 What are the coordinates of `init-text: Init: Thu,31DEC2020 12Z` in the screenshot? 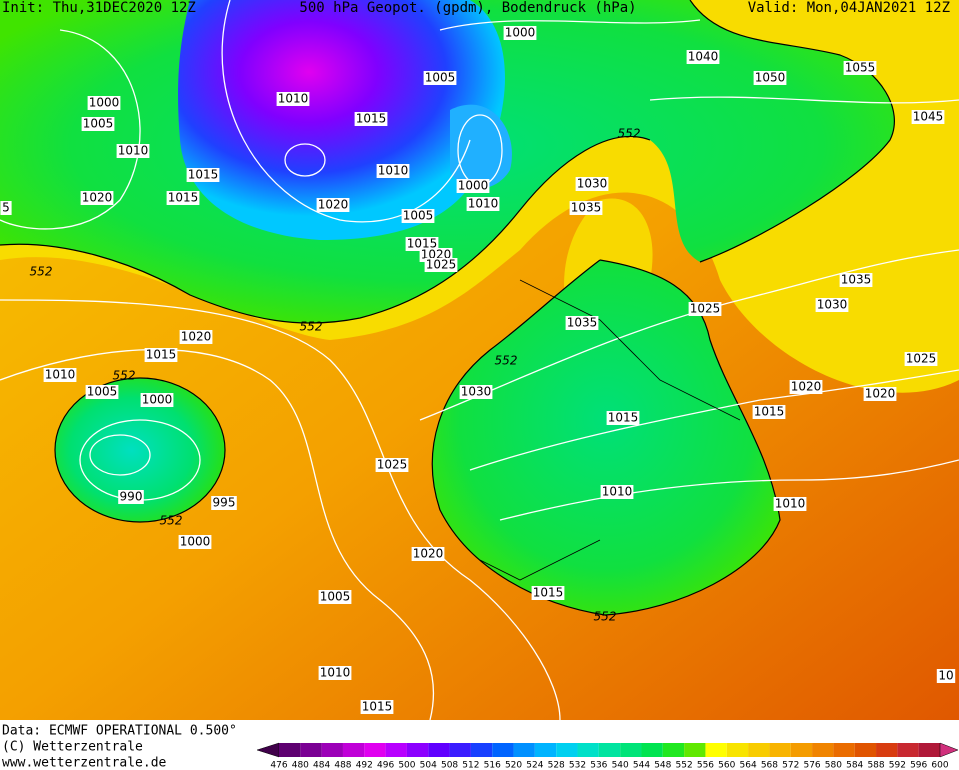 It's located at (99, 8).